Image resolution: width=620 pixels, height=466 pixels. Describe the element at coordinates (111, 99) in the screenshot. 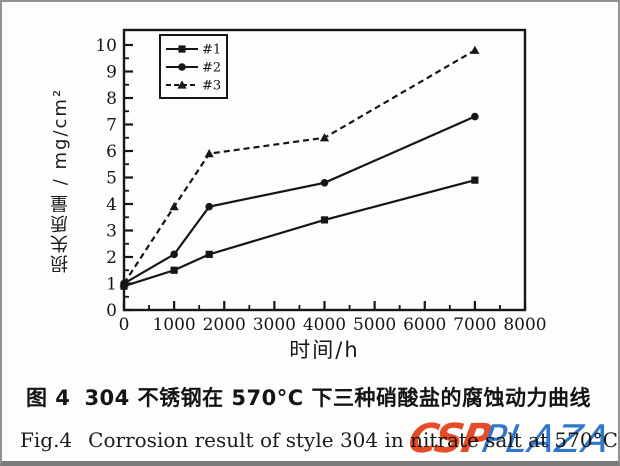

I see `y-tick-label: 8` at that location.